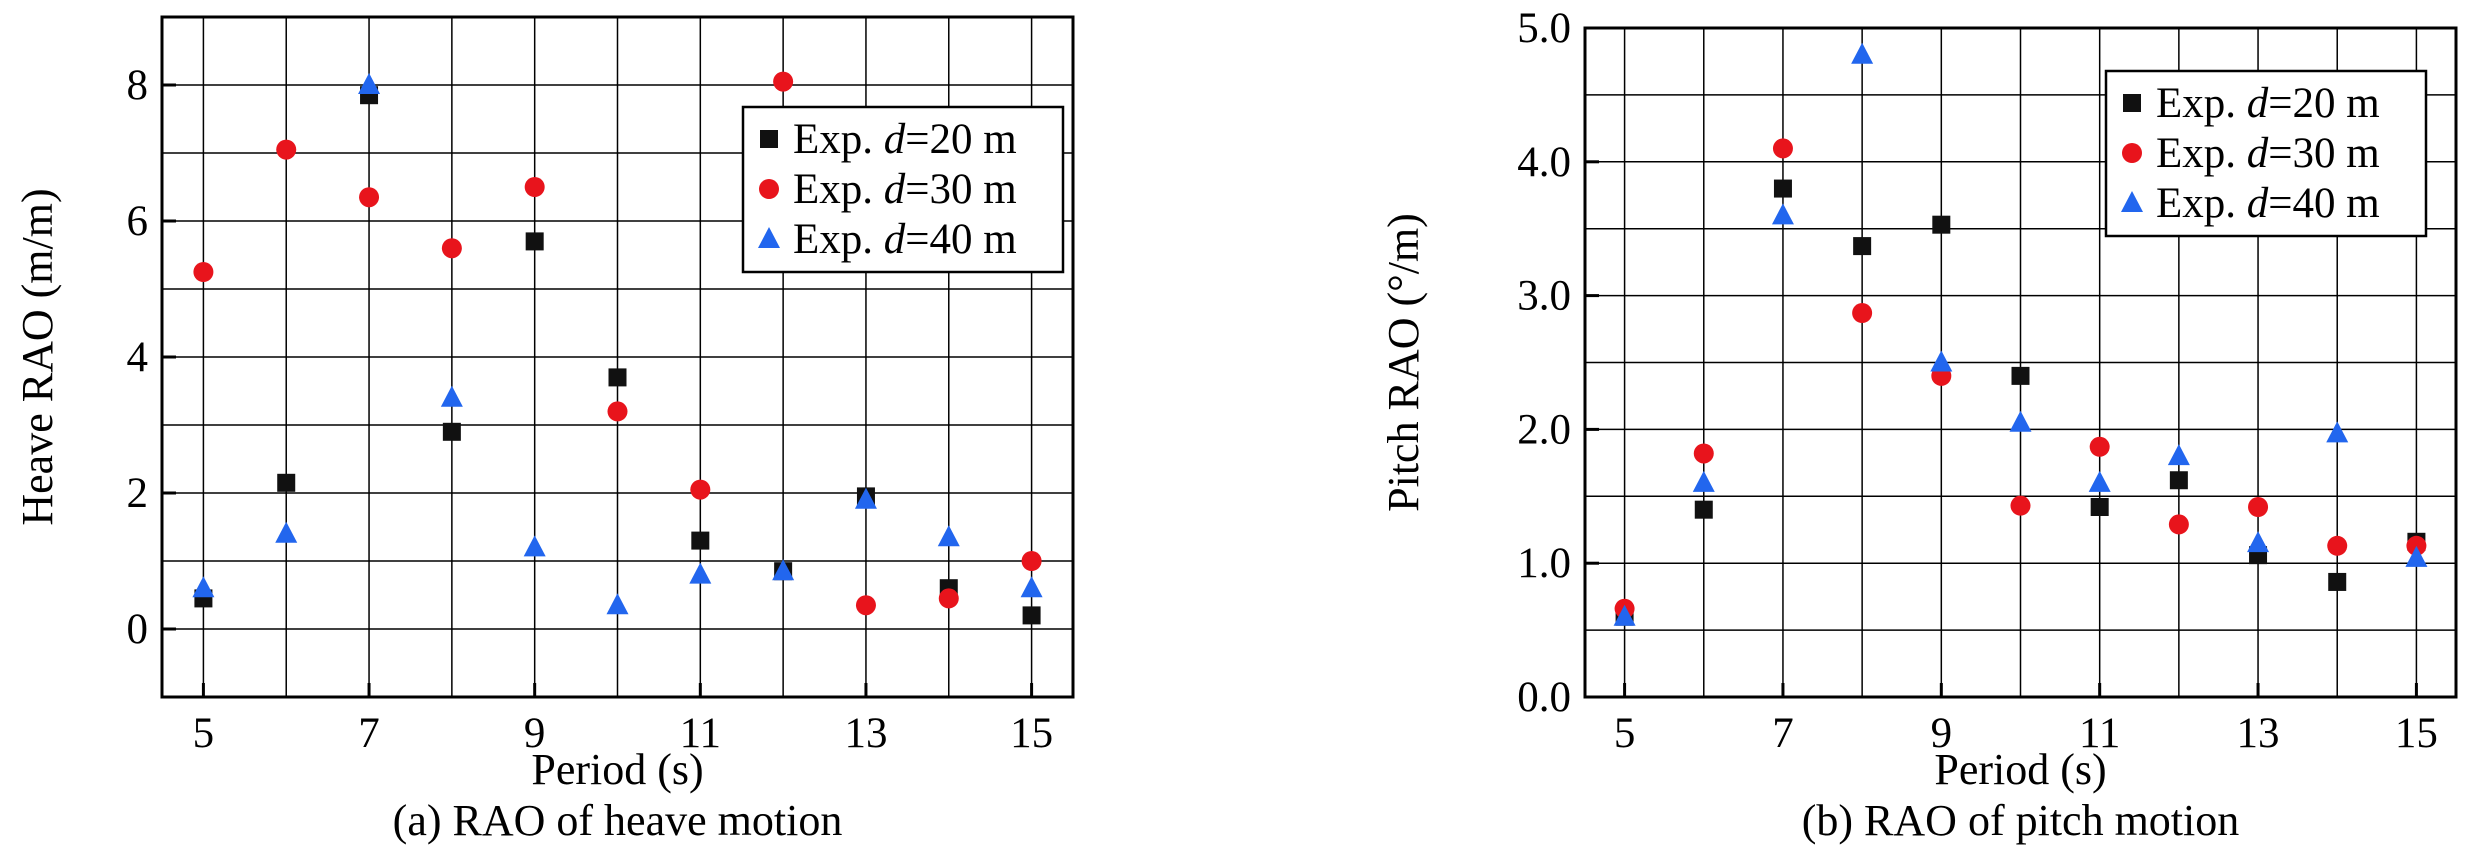 The image size is (2481, 859). I want to click on y-tick-label: 0, so click(138, 629).